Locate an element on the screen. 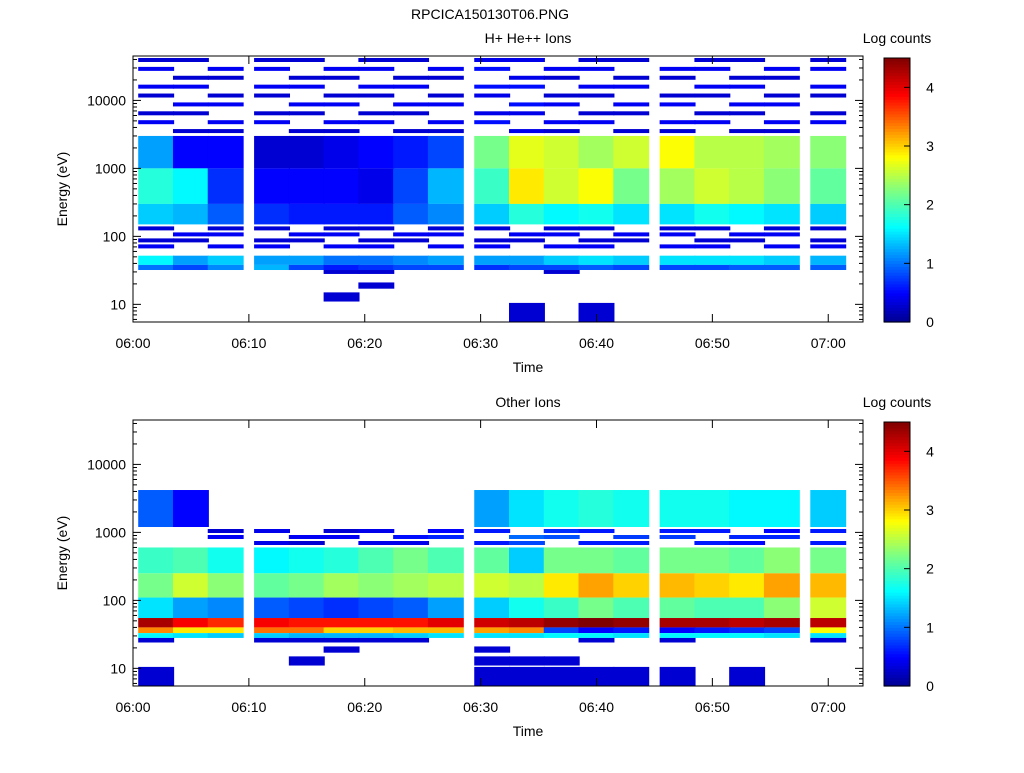 The image size is (1024, 773). colorbar-frame is located at coordinates (897, 554).